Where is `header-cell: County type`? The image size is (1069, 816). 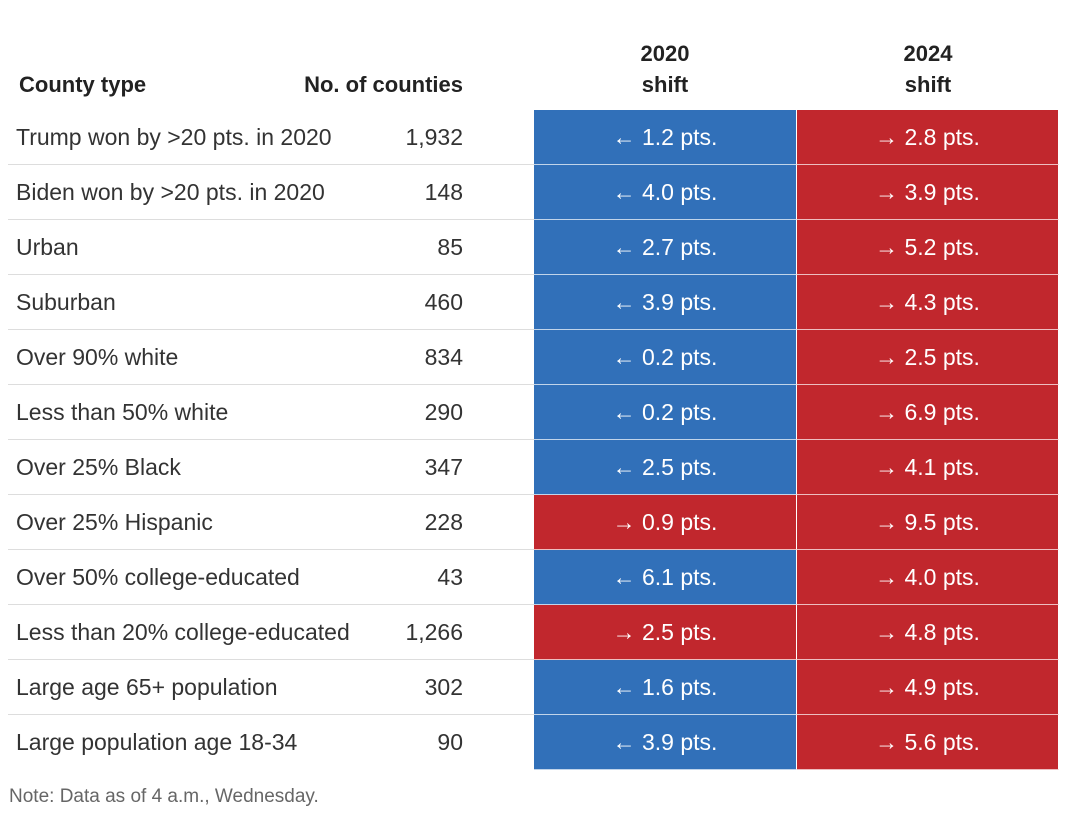
header-cell: County type is located at coordinates (83, 84).